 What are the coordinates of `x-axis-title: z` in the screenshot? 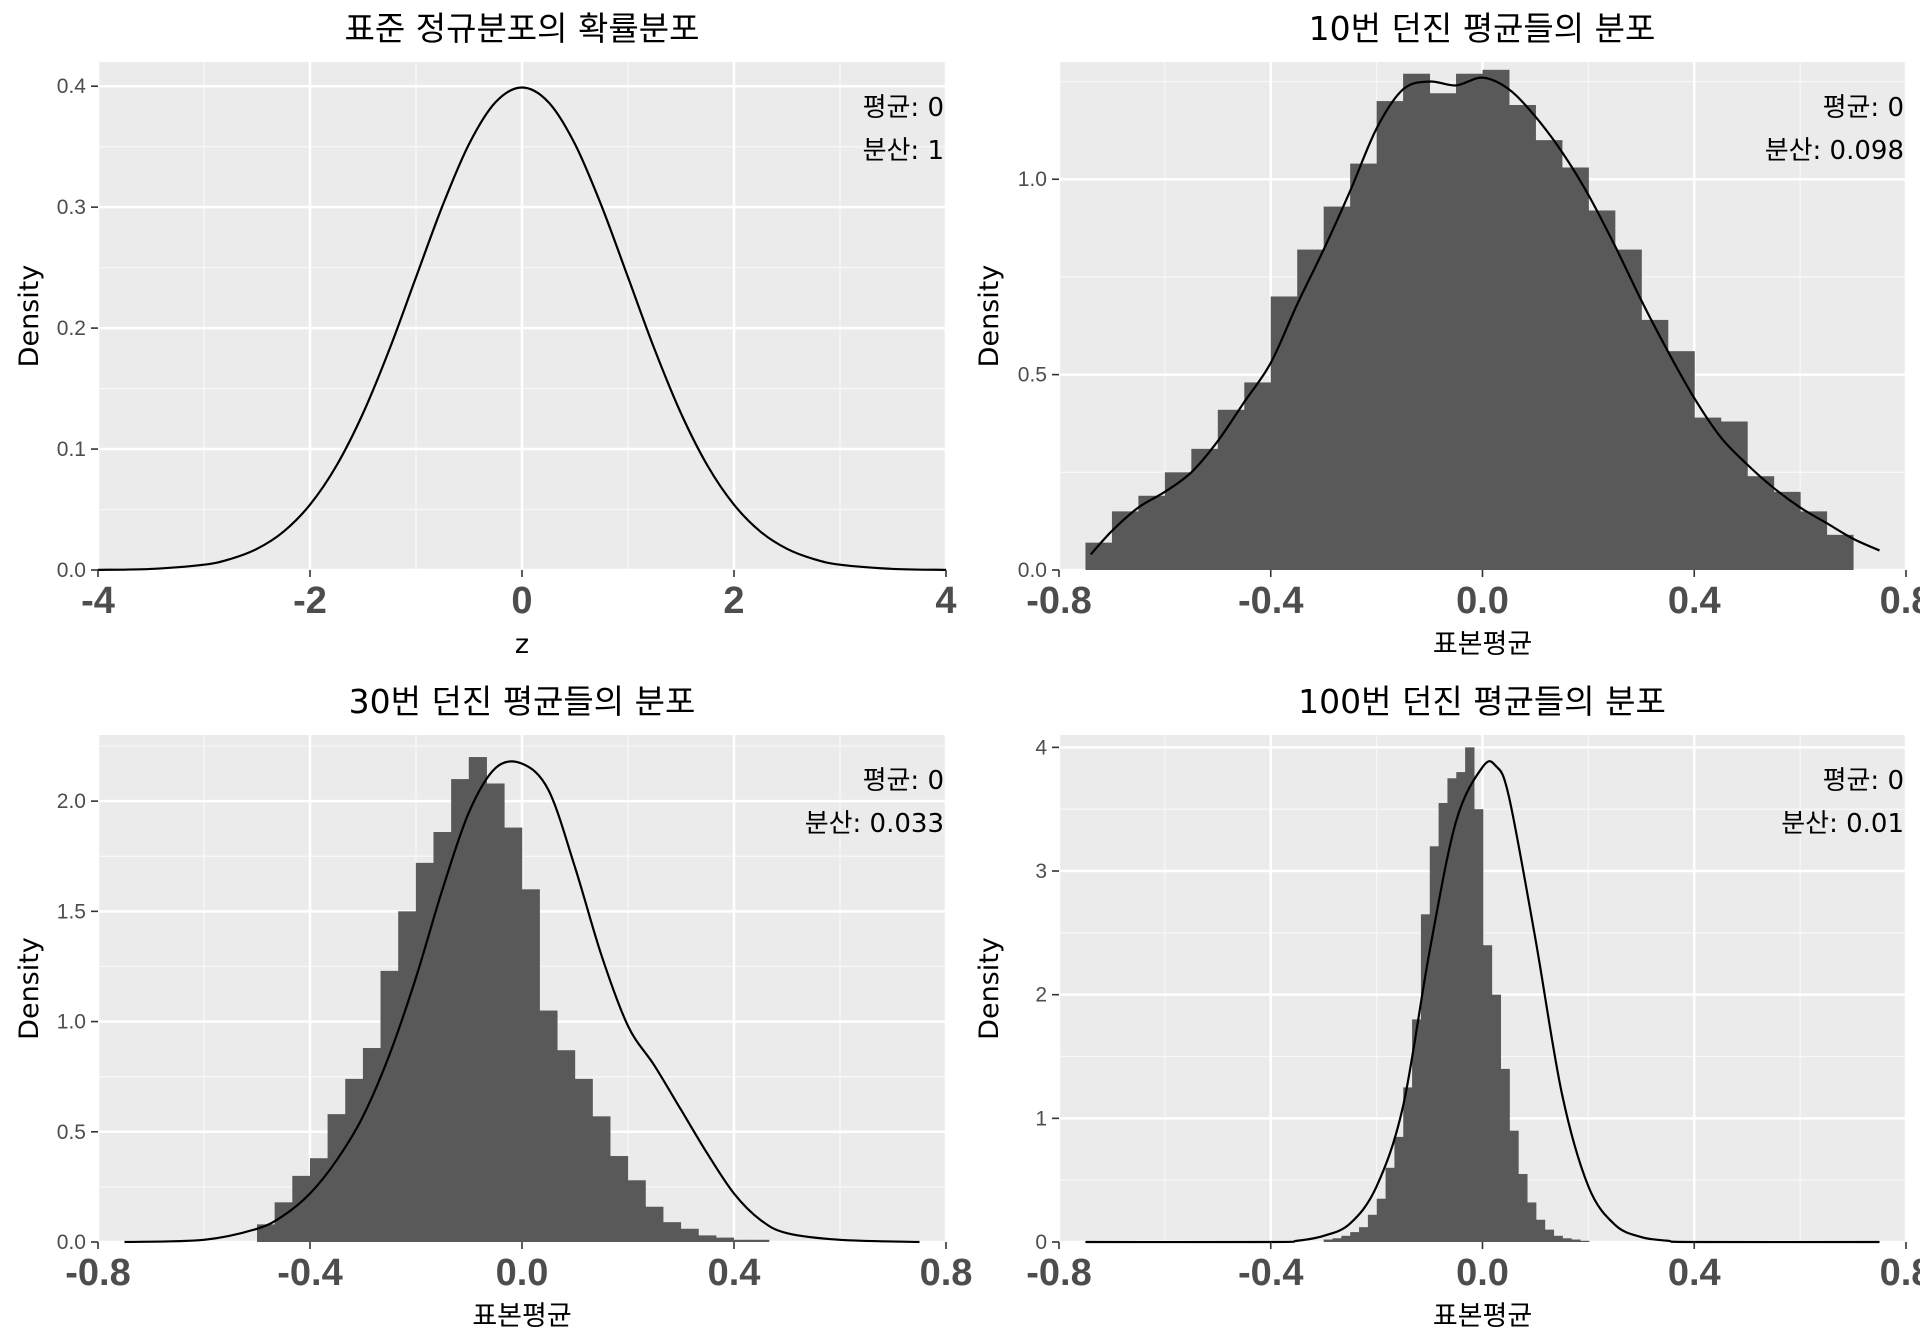 It's located at (522, 644).